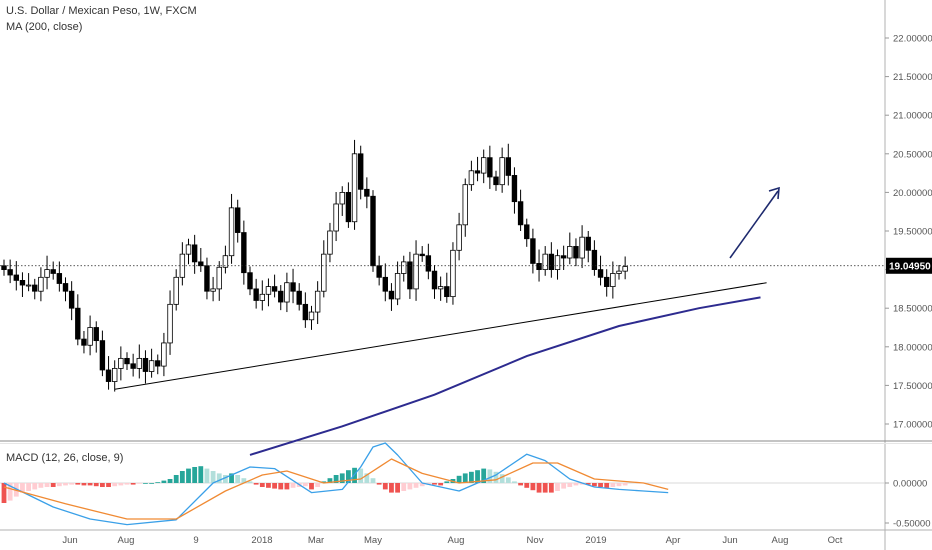 Image resolution: width=932 pixels, height=550 pixels. What do you see at coordinates (912, 116) in the screenshot?
I see `price-axis-label: 21.00000` at bounding box center [912, 116].